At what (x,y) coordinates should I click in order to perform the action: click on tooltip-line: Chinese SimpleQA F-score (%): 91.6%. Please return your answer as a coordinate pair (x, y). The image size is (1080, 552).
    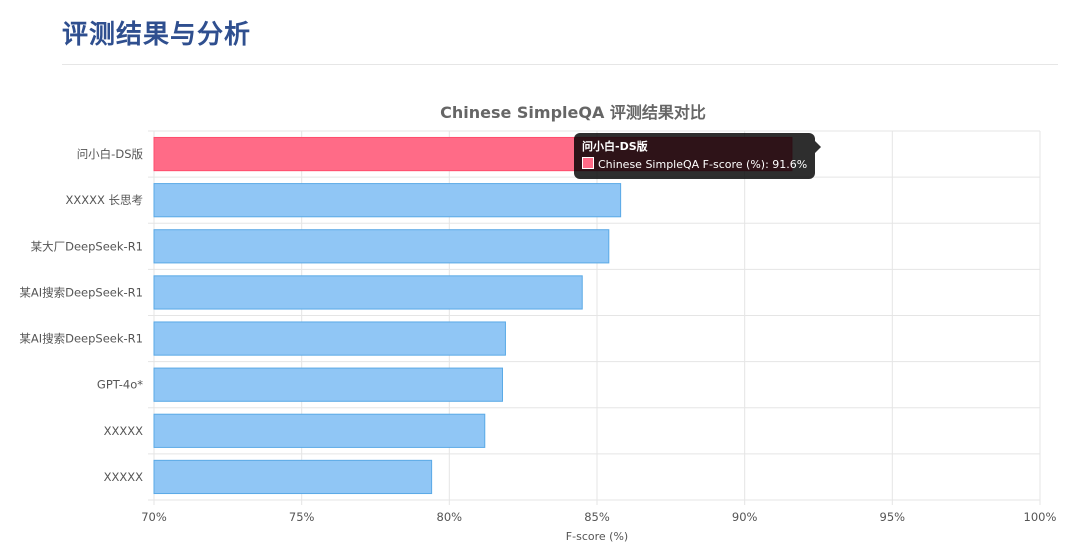
    Looking at the image, I should click on (694, 165).